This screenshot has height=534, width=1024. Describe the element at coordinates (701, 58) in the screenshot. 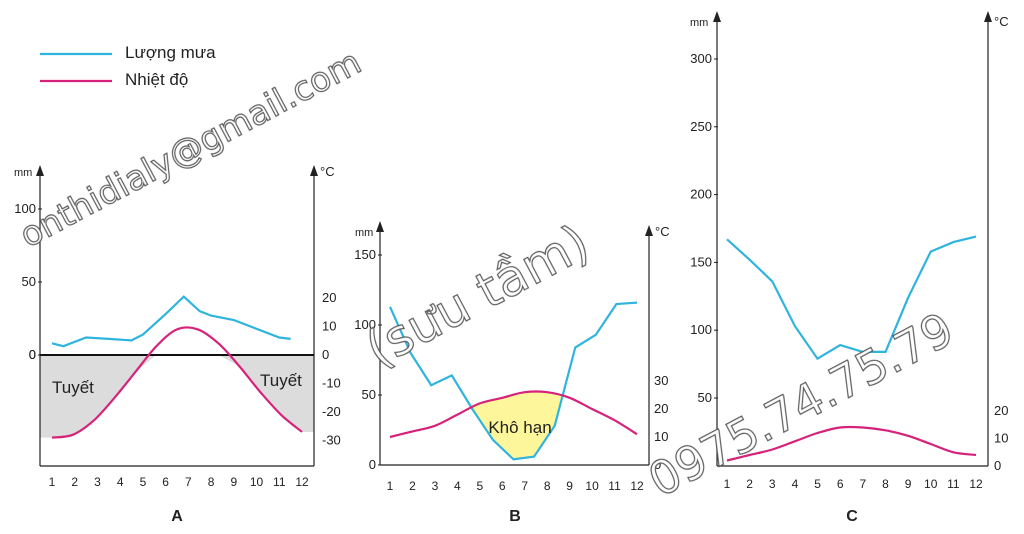

I see `left-tick-label: 300` at that location.